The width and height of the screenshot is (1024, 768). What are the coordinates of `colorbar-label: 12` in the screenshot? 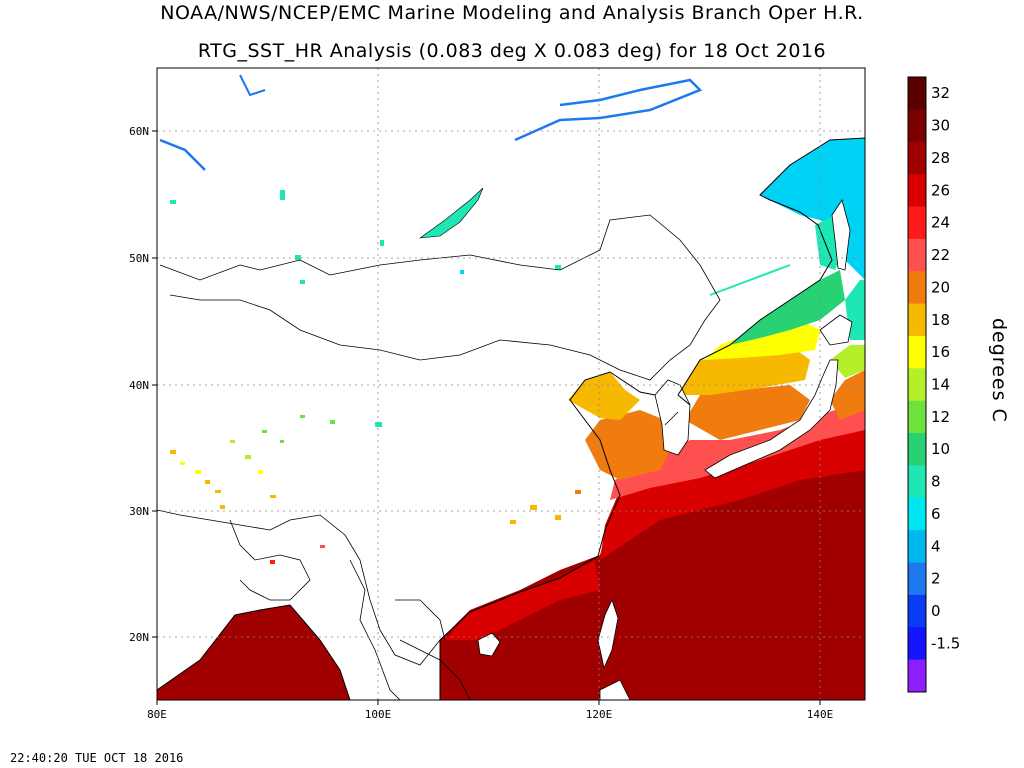 It's located at (940, 417).